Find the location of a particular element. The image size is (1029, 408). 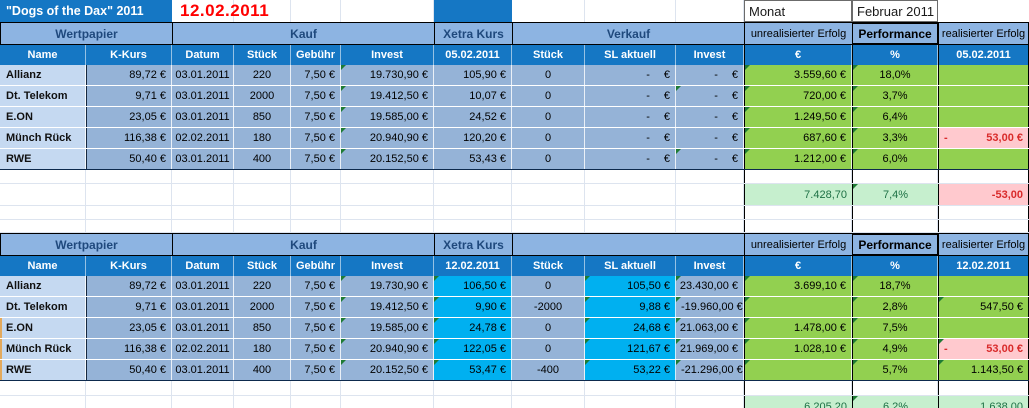

cell: 850 is located at coordinates (262, 328).